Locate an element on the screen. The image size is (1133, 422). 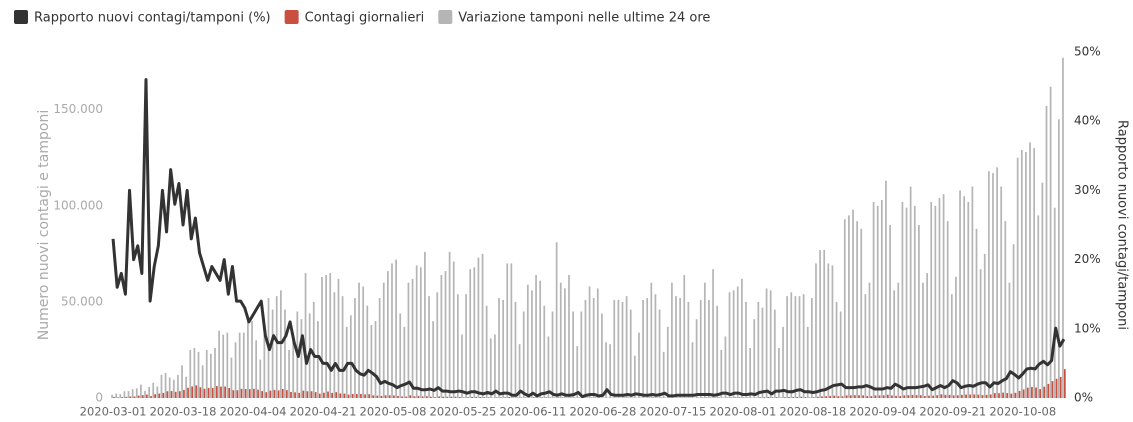
x-tick-label: 2020-05-08 is located at coordinates (393, 412).